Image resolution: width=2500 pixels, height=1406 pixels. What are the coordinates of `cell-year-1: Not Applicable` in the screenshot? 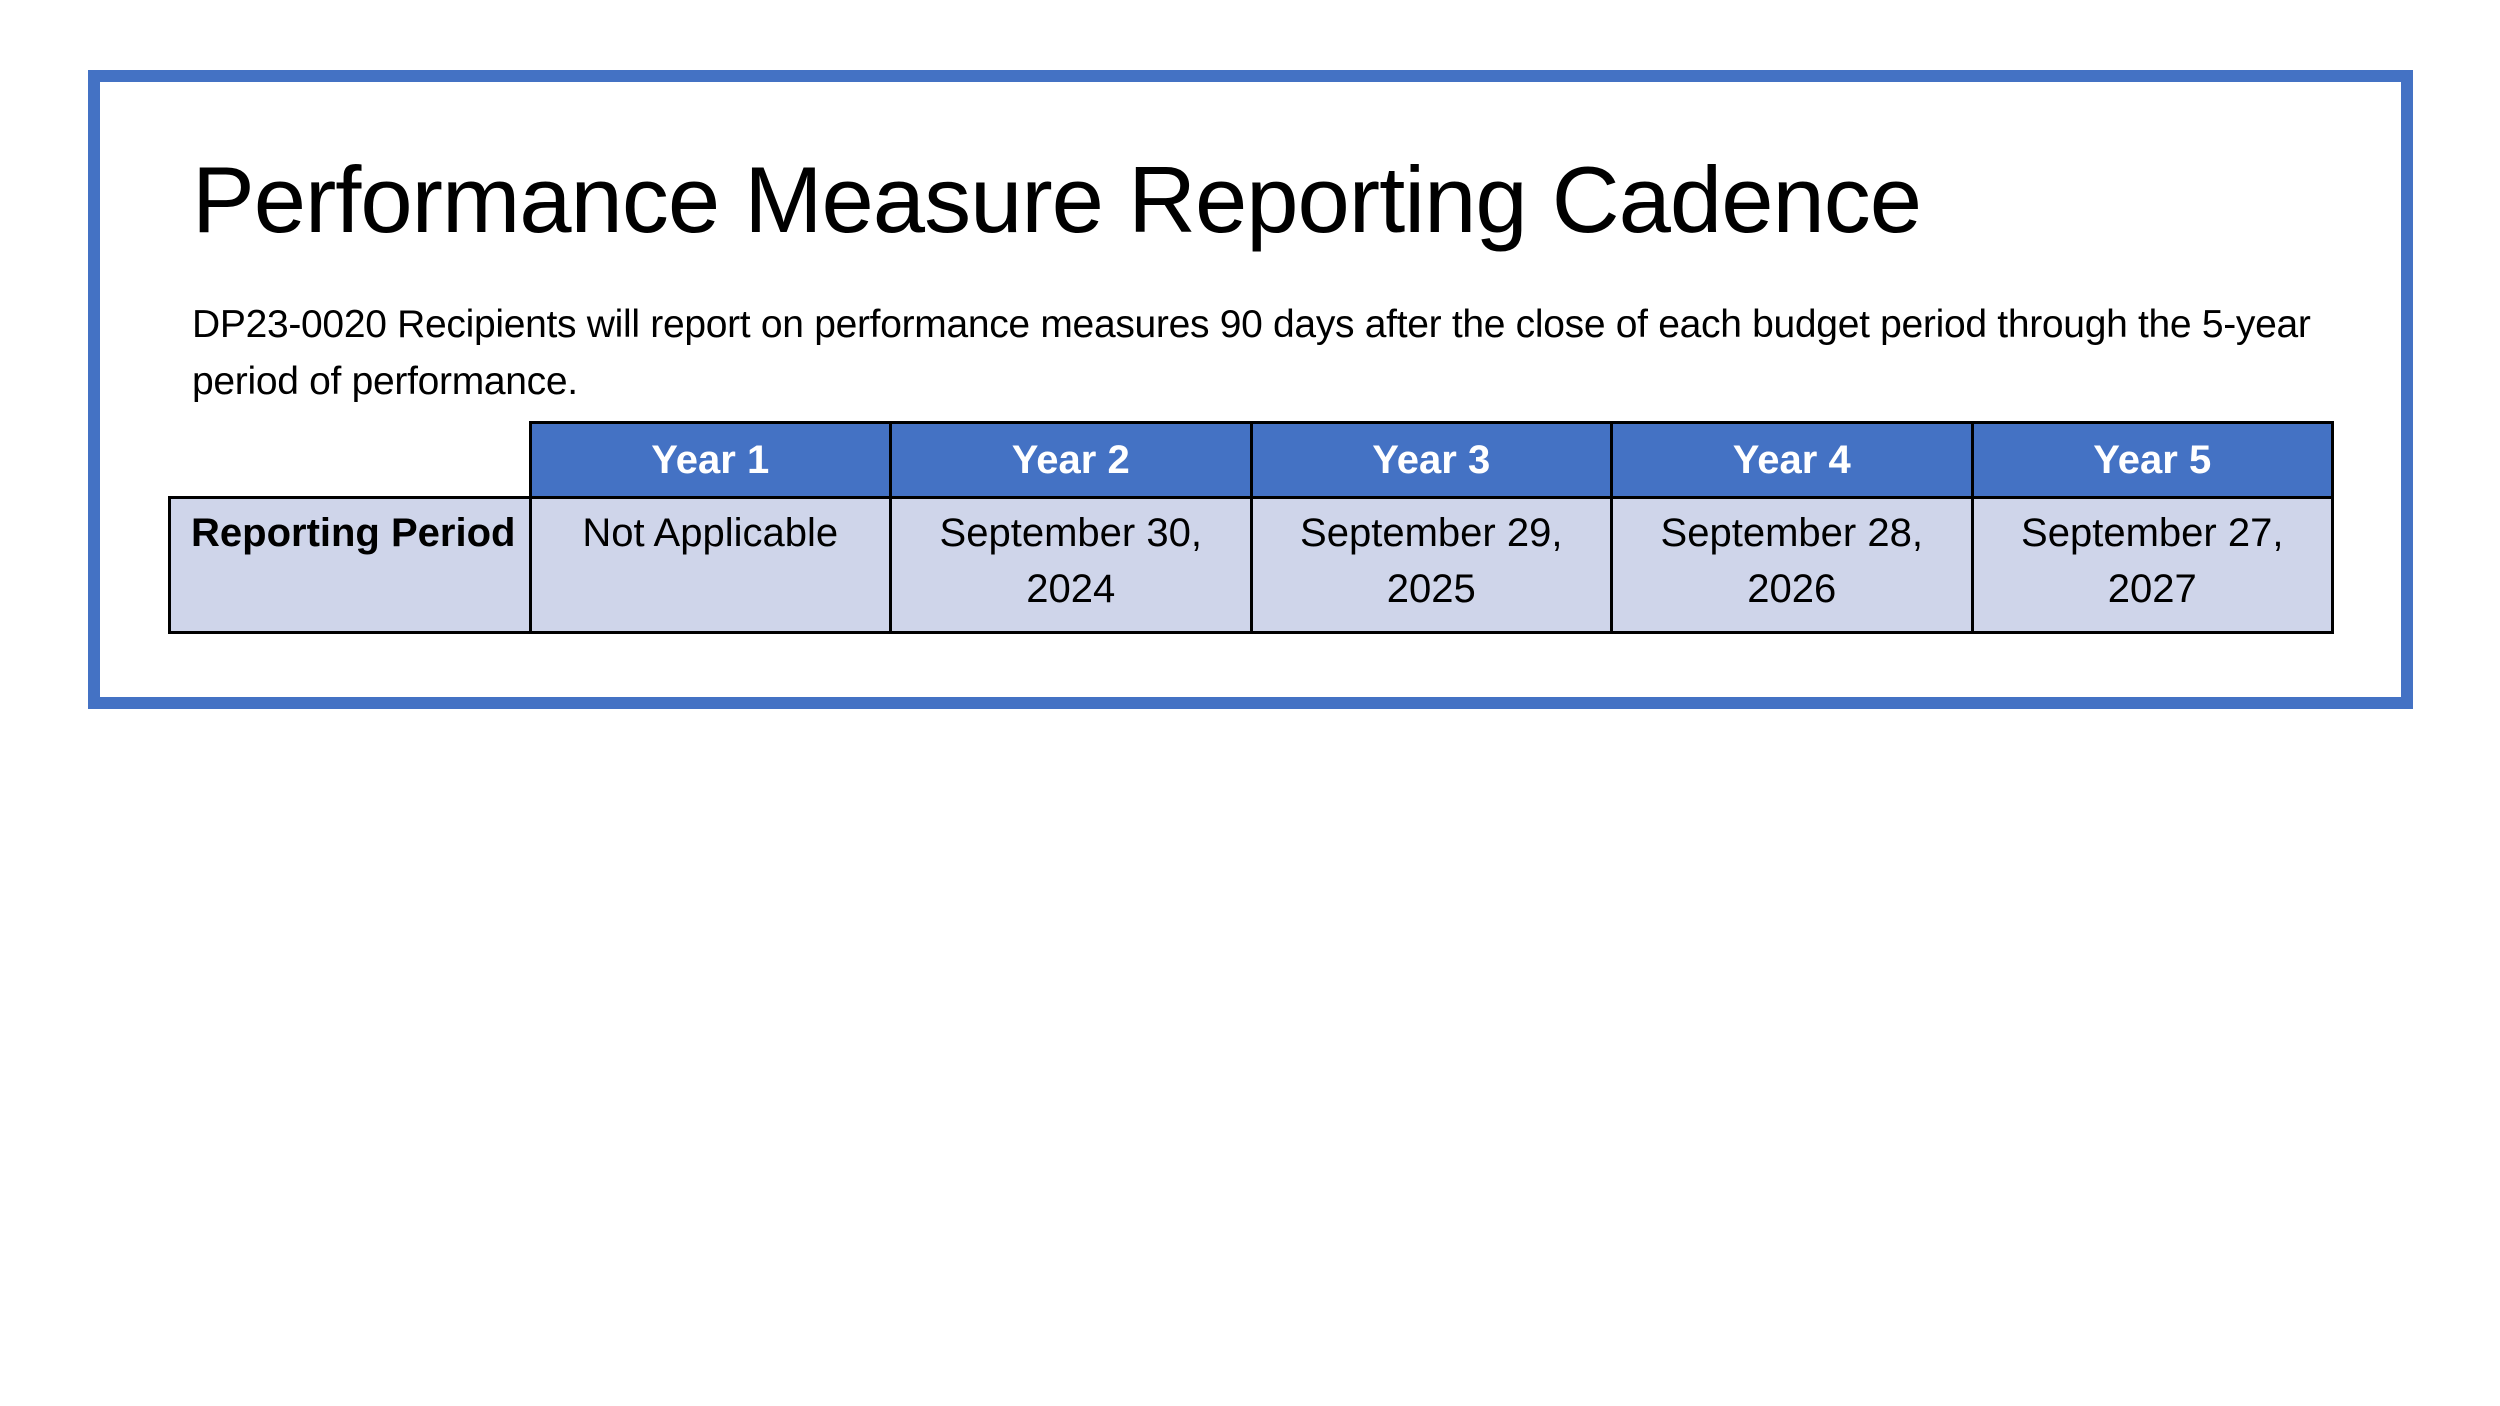 It's located at (710, 565).